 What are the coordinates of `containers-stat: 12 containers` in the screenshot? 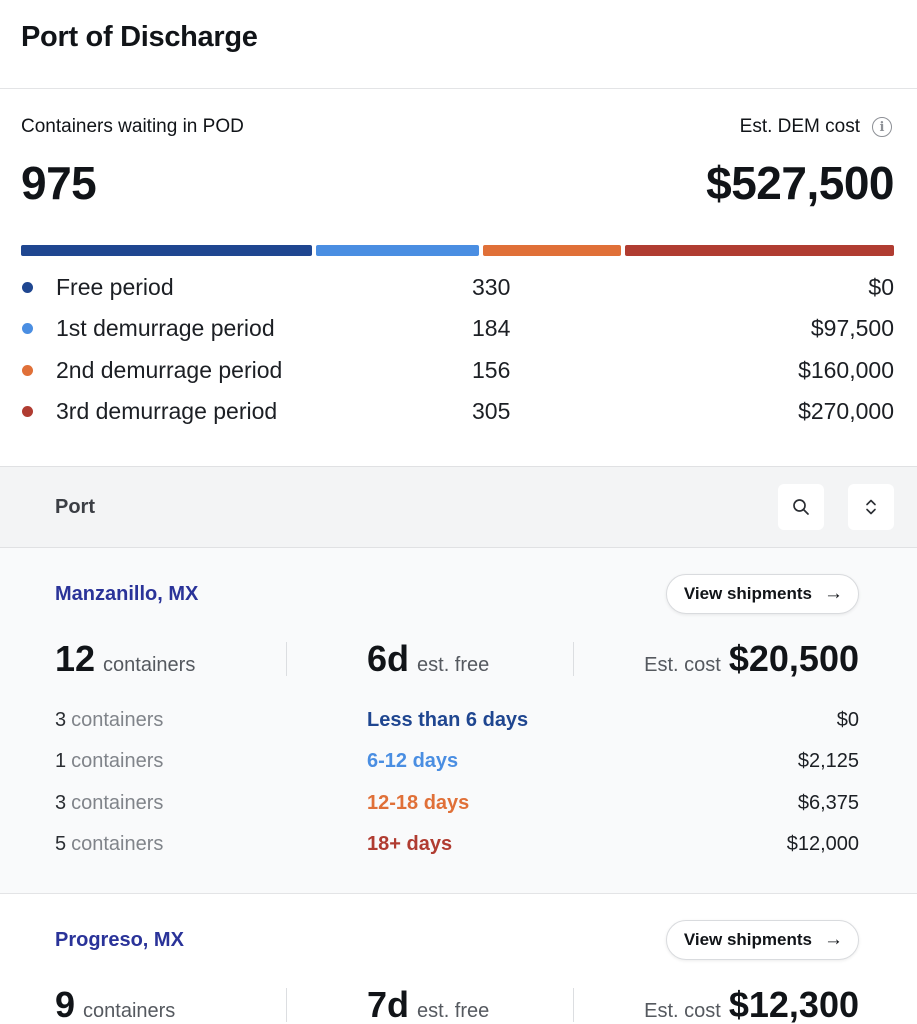 It's located at (170, 659).